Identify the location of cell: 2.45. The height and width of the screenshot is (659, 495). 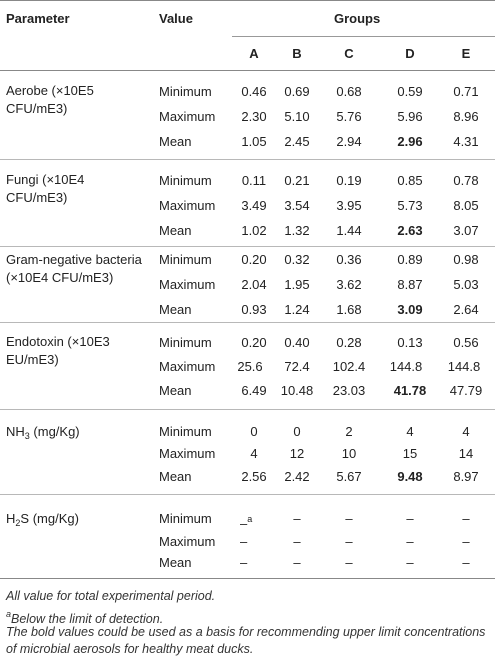
(297, 141).